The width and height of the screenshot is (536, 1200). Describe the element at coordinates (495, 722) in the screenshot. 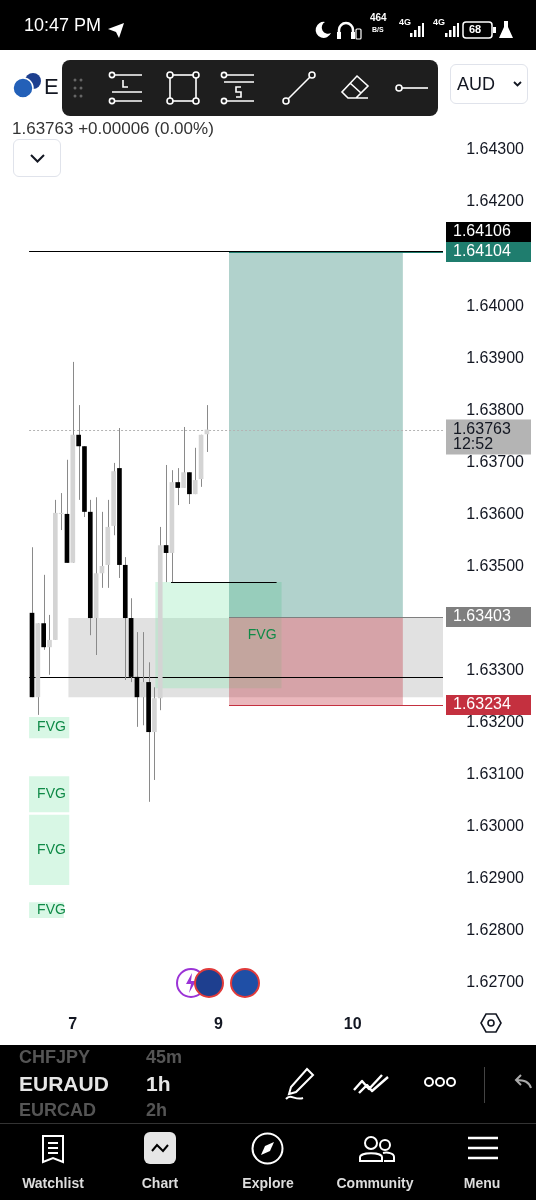

I see `y-tick-label: 1.63200` at that location.